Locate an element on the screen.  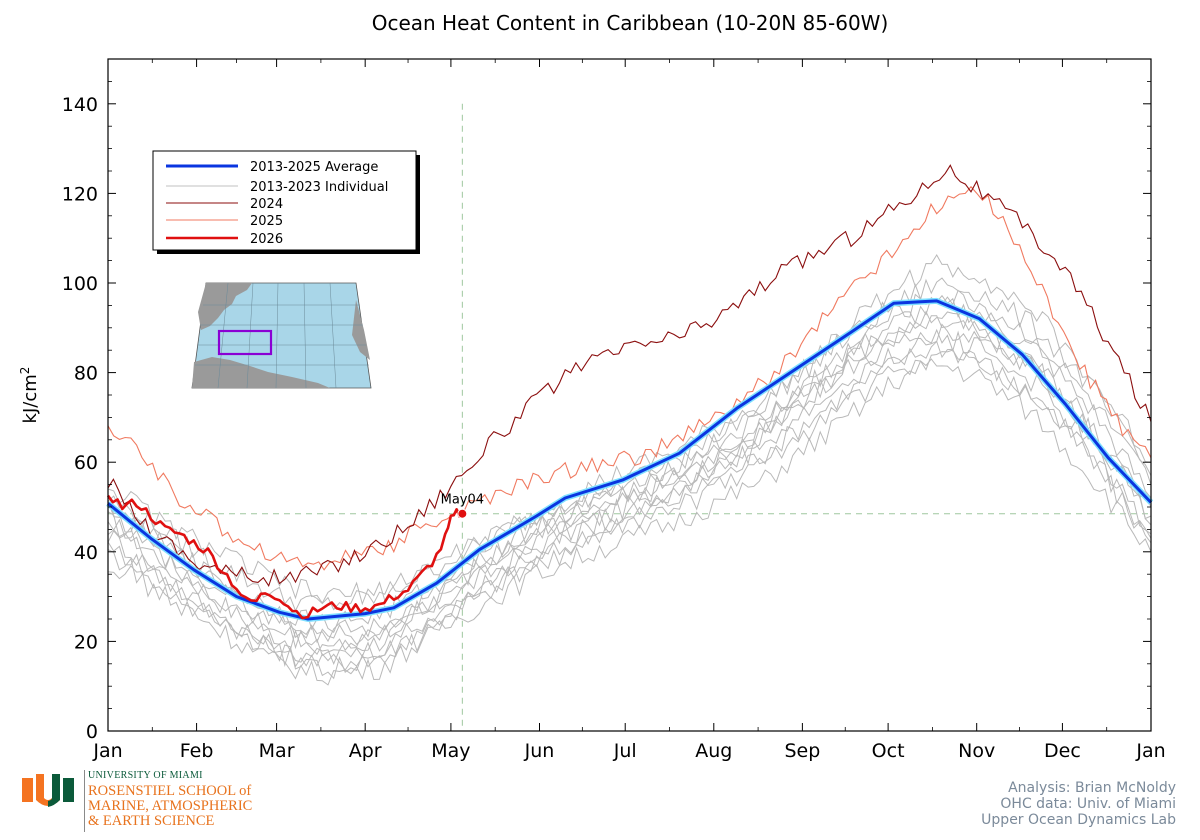
school-name-line3: & EARTH SCIENCE is located at coordinates (151, 821).